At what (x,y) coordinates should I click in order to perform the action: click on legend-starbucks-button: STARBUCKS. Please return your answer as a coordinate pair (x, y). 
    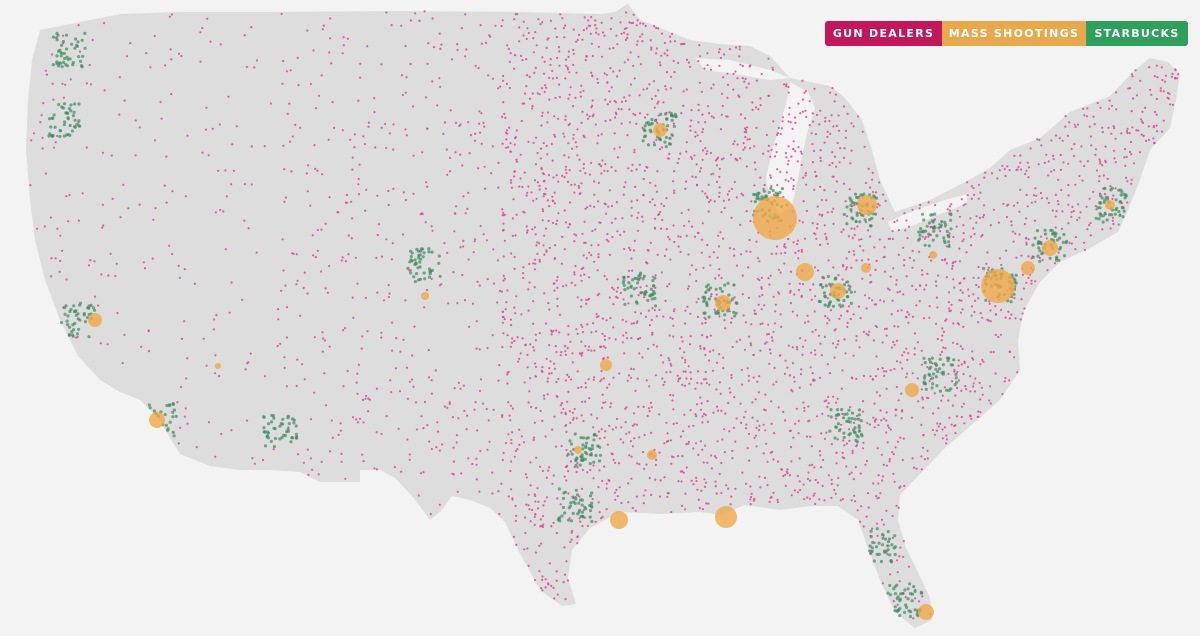
    Looking at the image, I should click on (1137, 33).